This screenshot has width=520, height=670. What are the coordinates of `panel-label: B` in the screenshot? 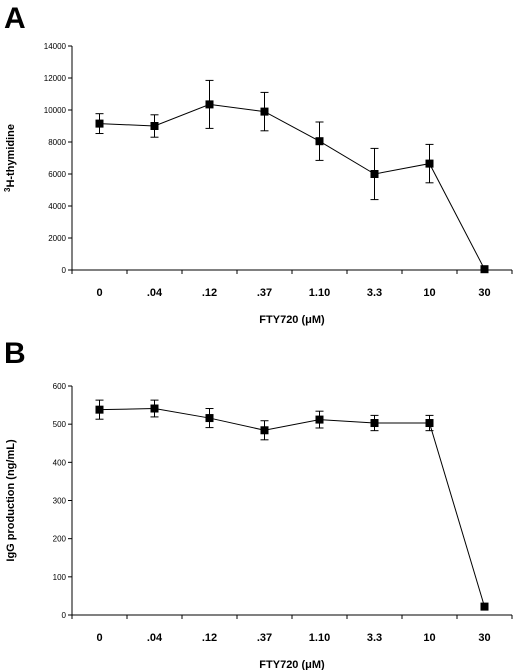 It's located at (15, 353).